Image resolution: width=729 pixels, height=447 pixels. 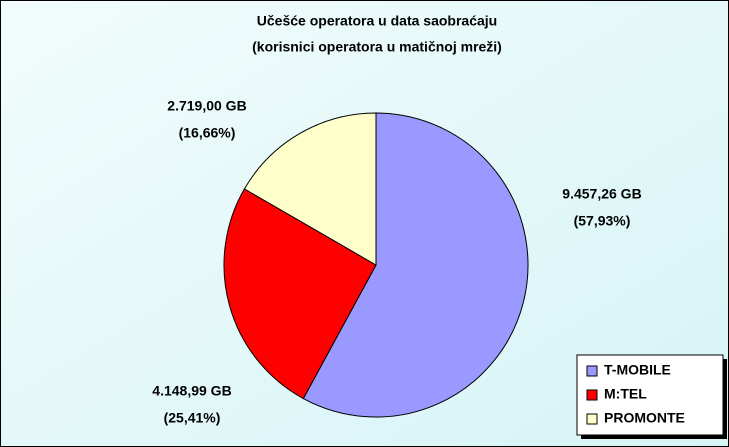 What do you see at coordinates (625, 394) in the screenshot?
I see `legend-label: M:TEL` at bounding box center [625, 394].